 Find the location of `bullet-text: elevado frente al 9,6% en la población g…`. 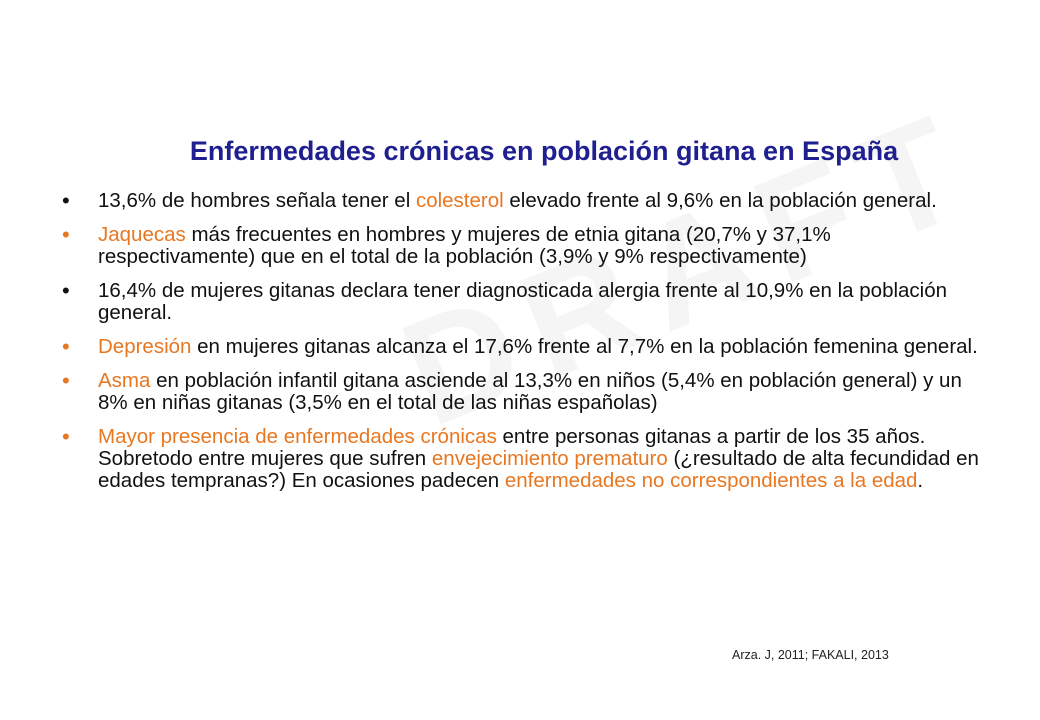

bullet-text: elevado frente al 9,6% en la población g… is located at coordinates (720, 200).